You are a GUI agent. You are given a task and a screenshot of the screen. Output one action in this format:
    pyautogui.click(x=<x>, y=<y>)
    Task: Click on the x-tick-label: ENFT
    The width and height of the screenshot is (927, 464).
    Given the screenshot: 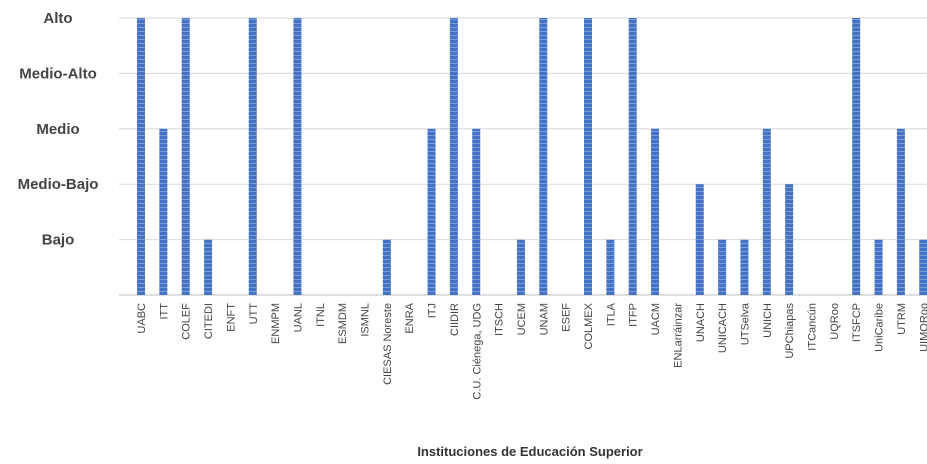 What is the action you would take?
    pyautogui.click(x=231, y=317)
    